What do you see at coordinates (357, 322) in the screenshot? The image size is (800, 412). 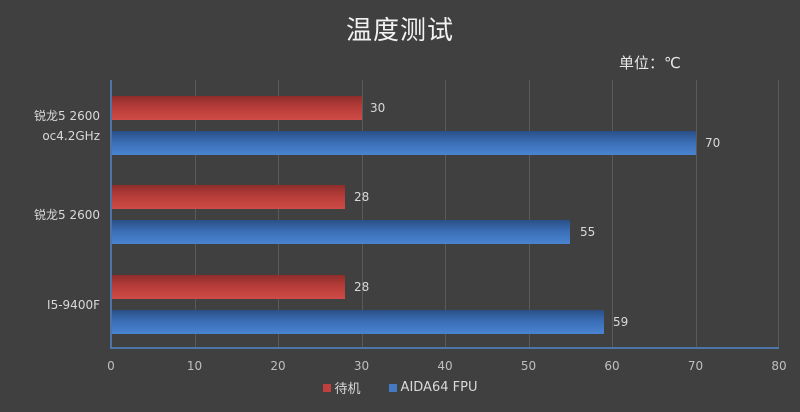 I see `bar-aida-i5` at bounding box center [357, 322].